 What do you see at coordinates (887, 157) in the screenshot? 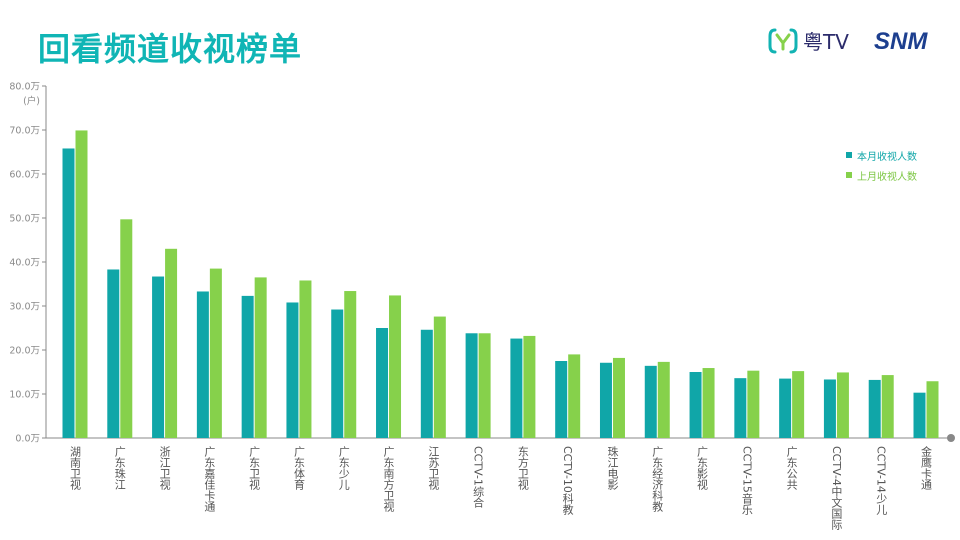
I see `legend-label-current: 本月收视人数` at bounding box center [887, 157].